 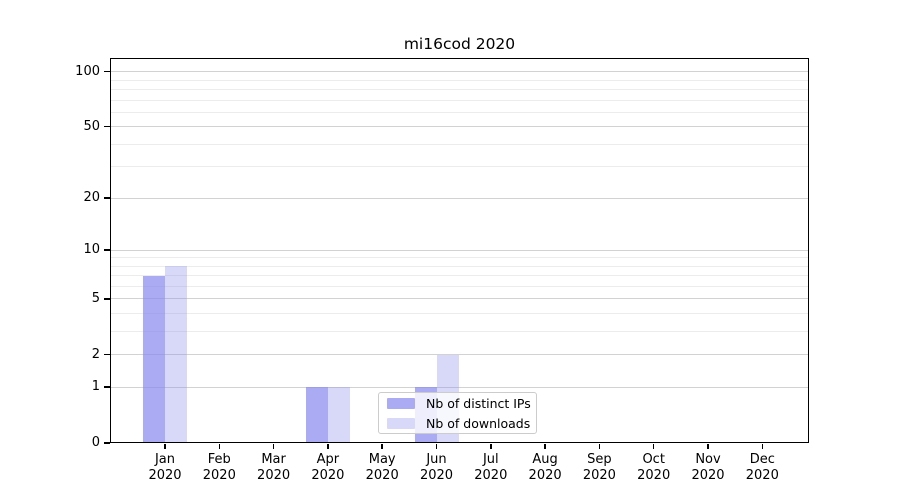 I want to click on x-tick-oct, so click(x=653, y=446).